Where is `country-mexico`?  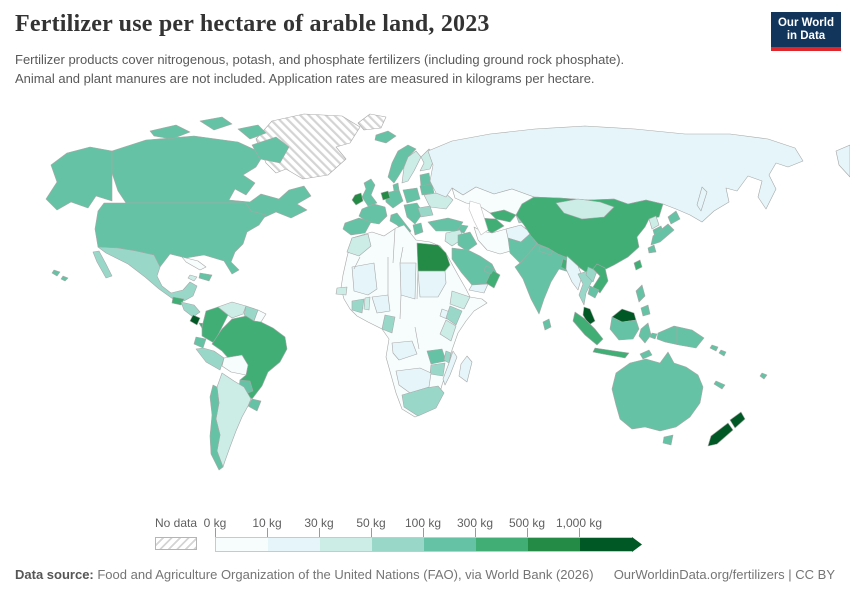 country-mexico is located at coordinates (145, 274).